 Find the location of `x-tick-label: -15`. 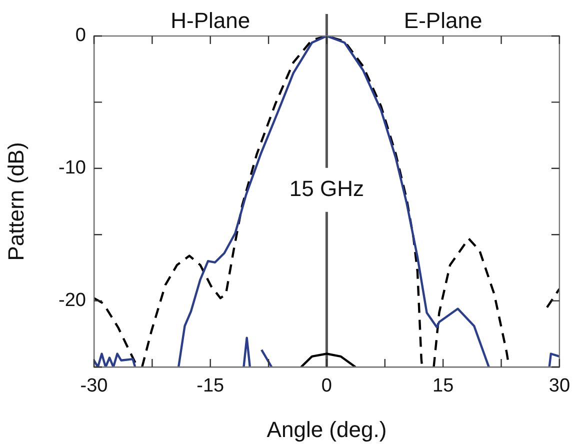

x-tick-label: -15 is located at coordinates (210, 386).